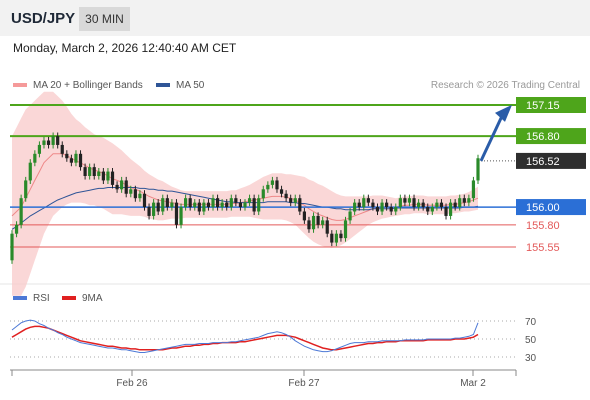 The height and width of the screenshot is (400, 590). What do you see at coordinates (492, 137) in the screenshot?
I see `projection-arrow-shaft` at bounding box center [492, 137].